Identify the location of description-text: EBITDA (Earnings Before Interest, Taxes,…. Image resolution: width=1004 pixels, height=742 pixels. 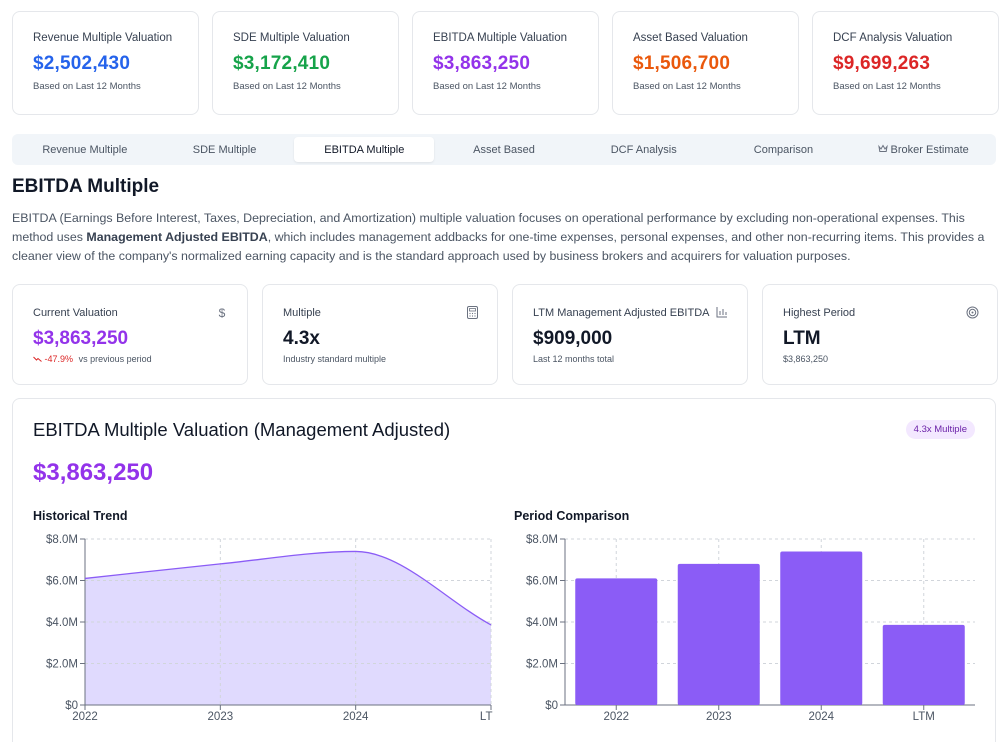
(488, 228).